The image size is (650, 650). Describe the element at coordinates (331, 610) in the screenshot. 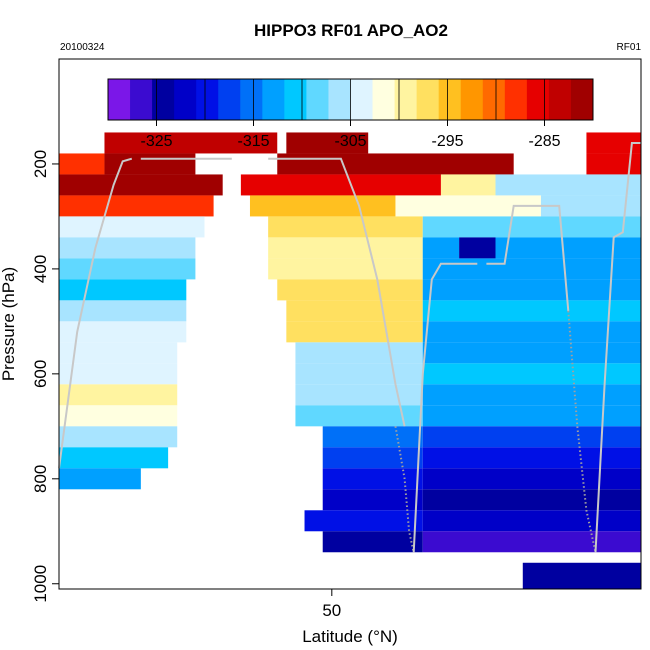

I see `x-tick-label: 50` at that location.